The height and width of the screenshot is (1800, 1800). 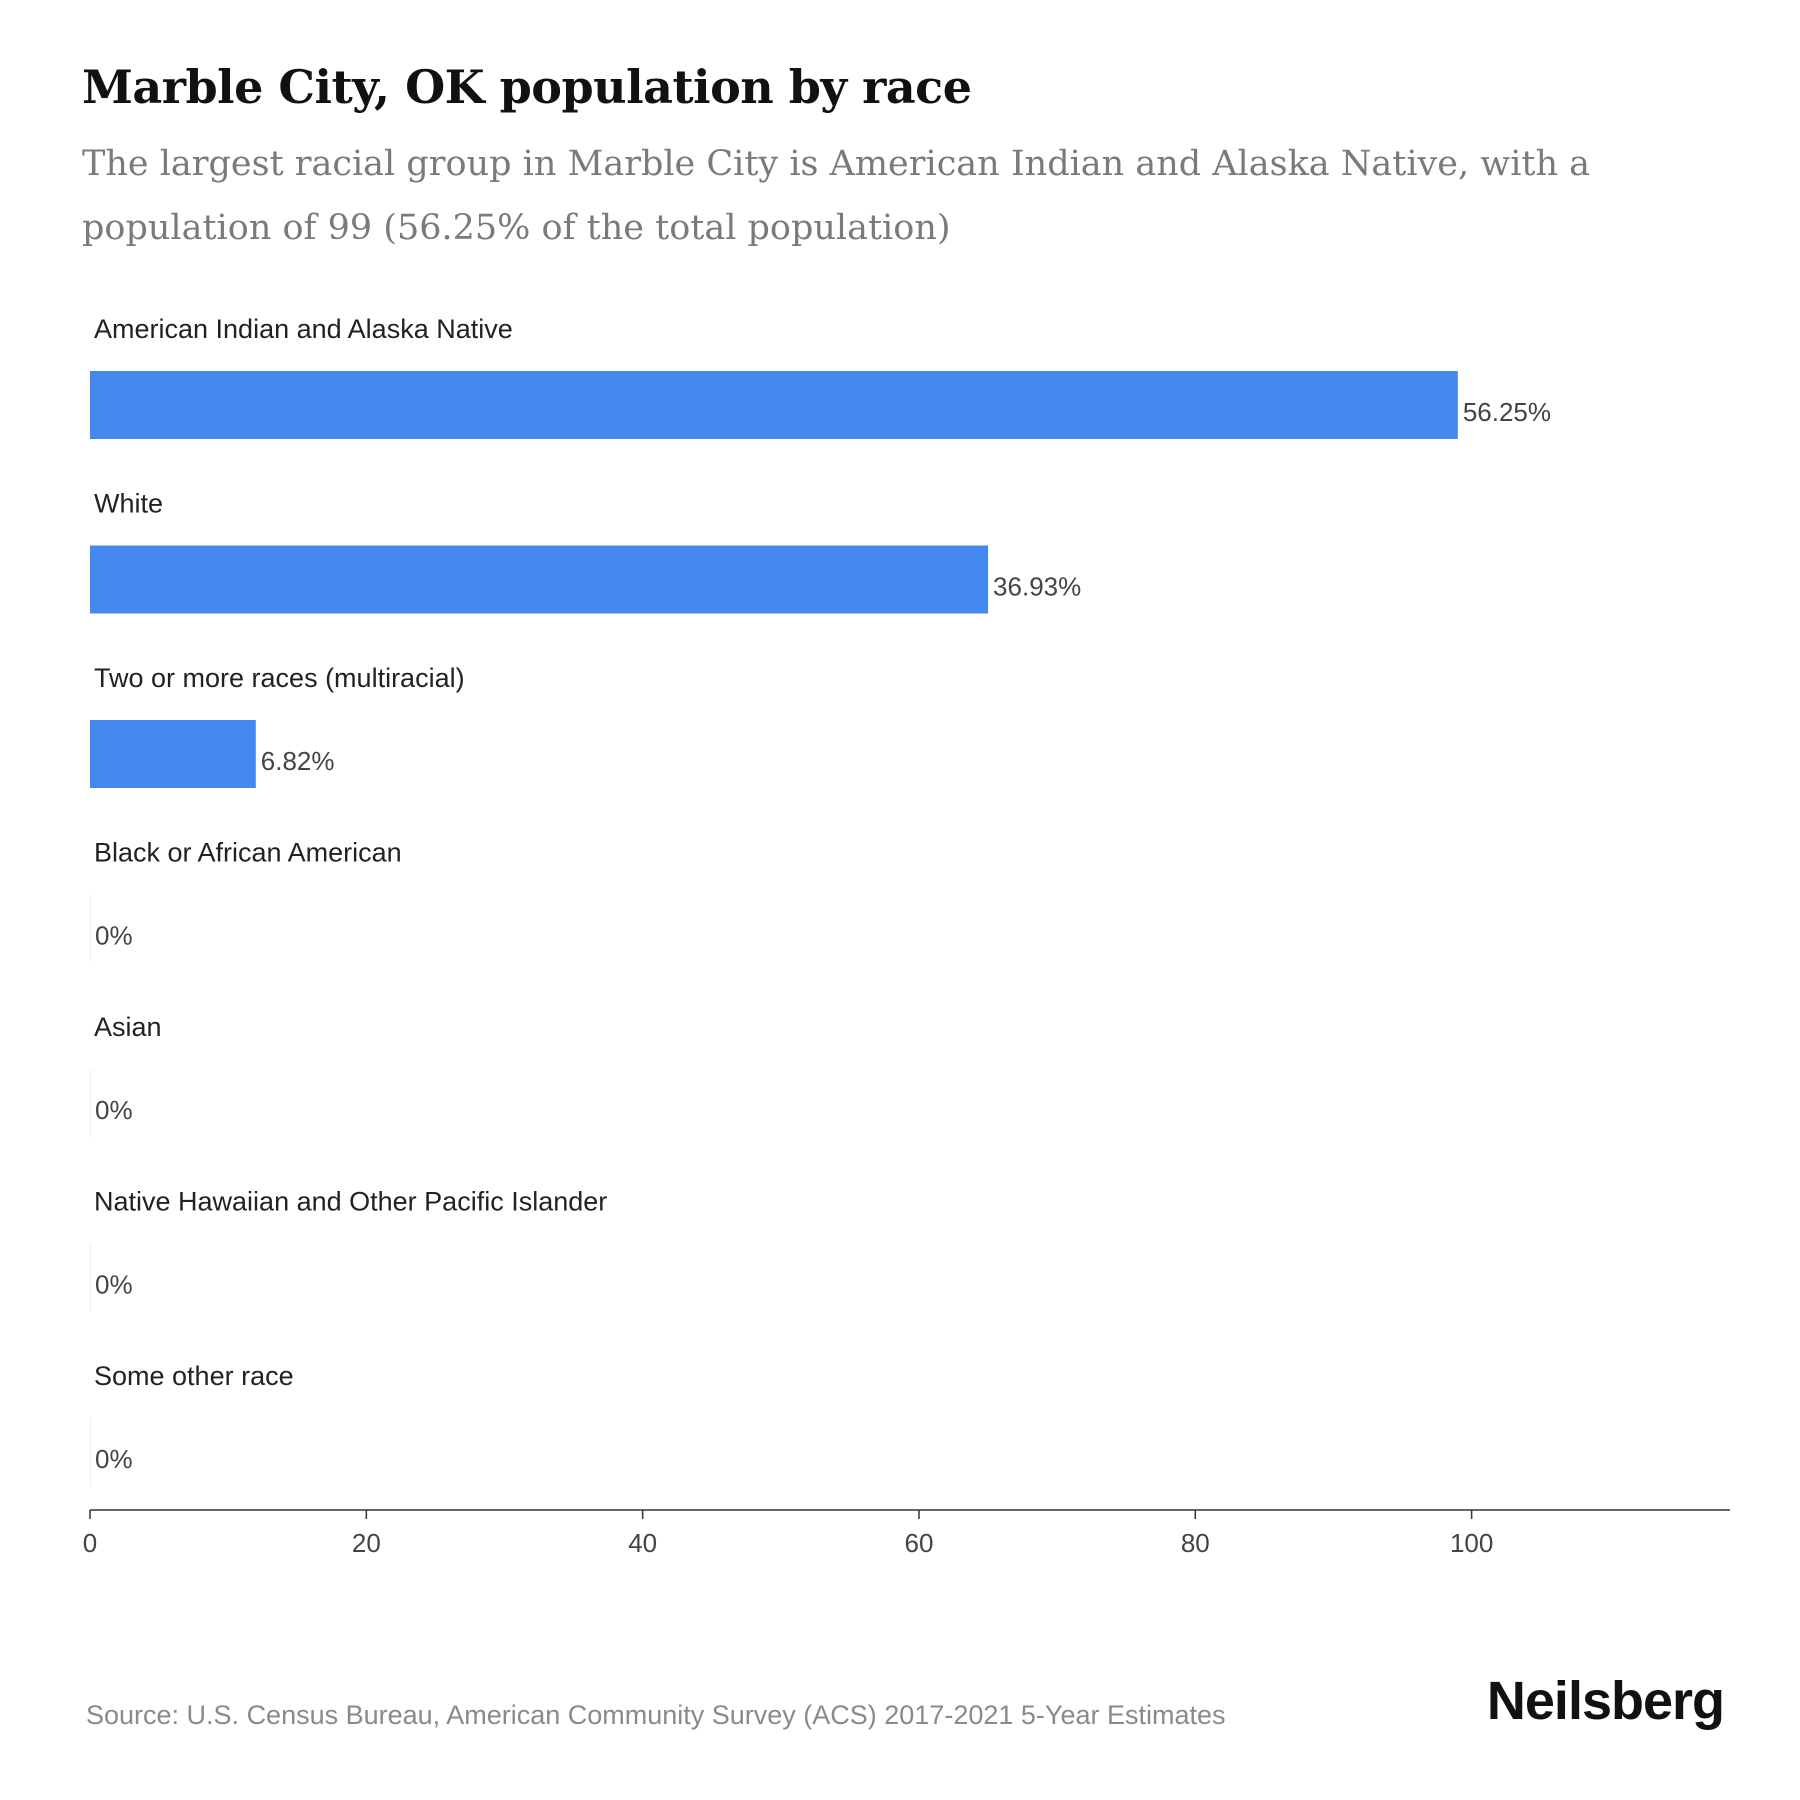 What do you see at coordinates (1605, 1701) in the screenshot?
I see `brand-logo: Neilsberg` at bounding box center [1605, 1701].